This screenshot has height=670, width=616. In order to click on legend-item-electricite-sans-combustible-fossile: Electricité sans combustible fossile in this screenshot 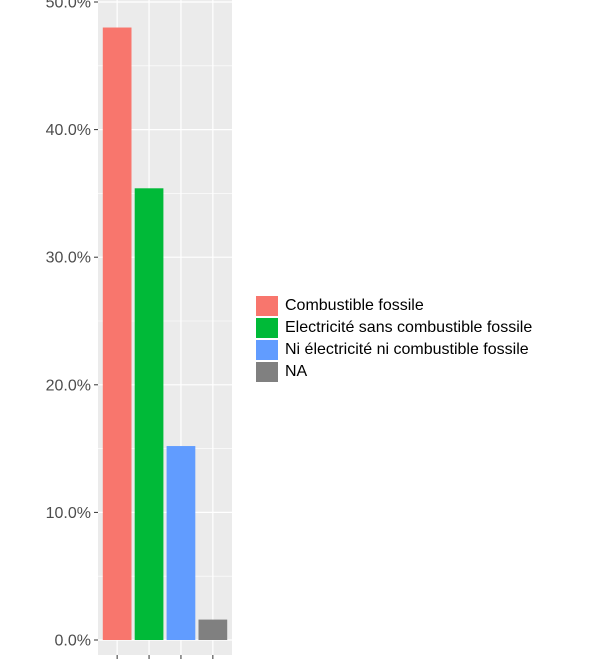, I will do `click(394, 328)`.